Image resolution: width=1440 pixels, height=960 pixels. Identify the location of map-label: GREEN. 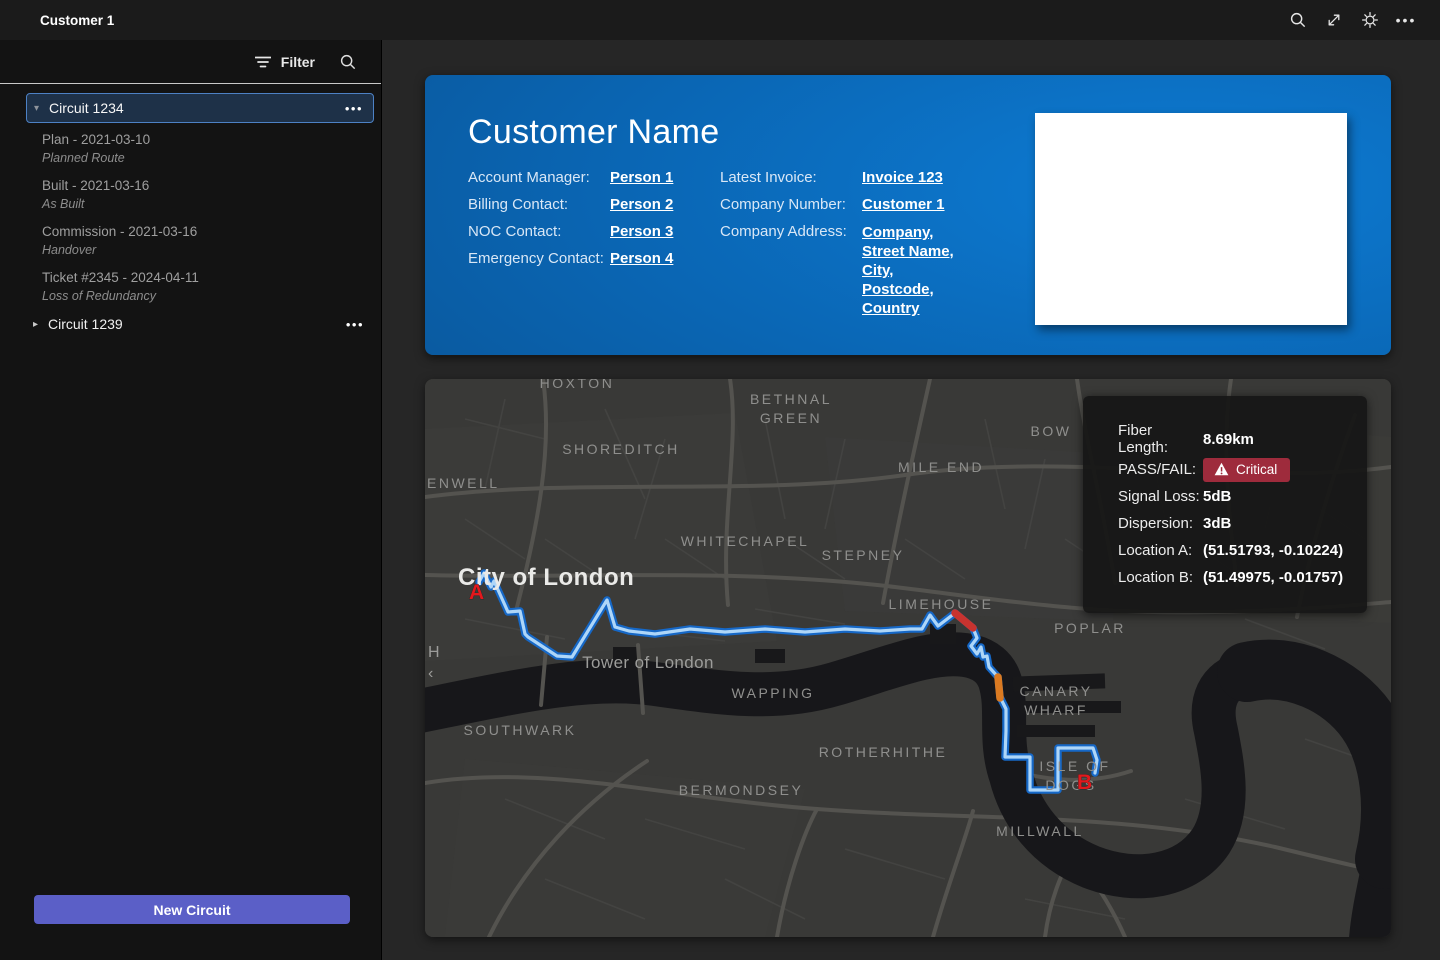
(791, 418).